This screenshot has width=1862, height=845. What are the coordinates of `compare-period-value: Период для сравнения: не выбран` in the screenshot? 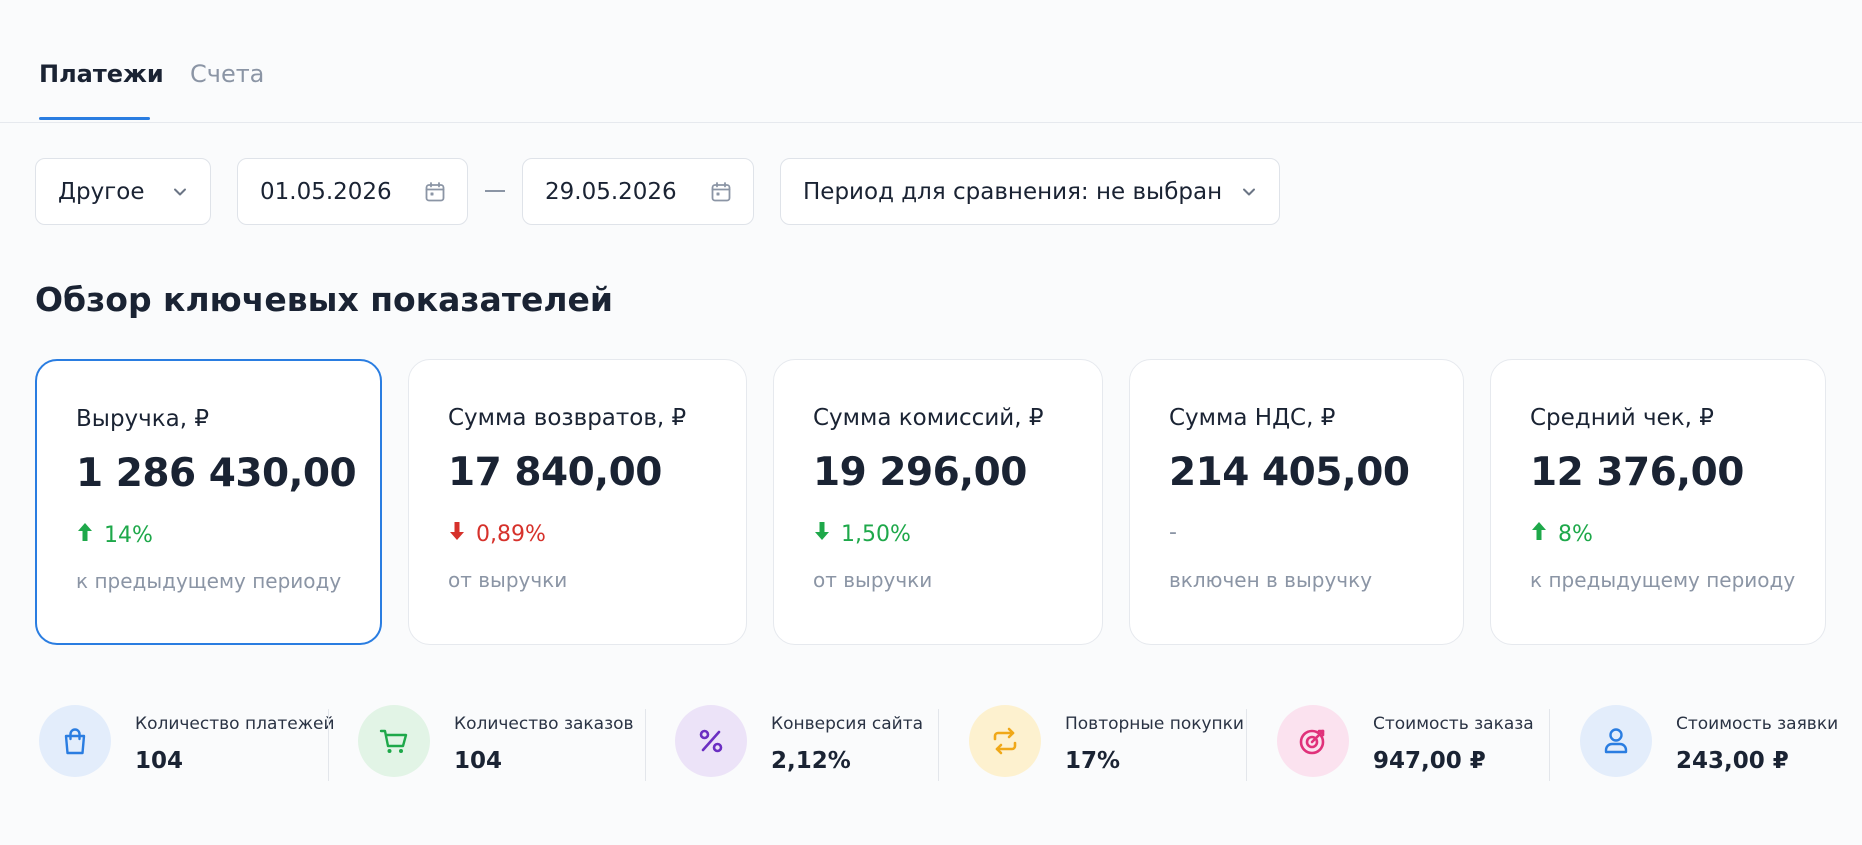 It's located at (1013, 191).